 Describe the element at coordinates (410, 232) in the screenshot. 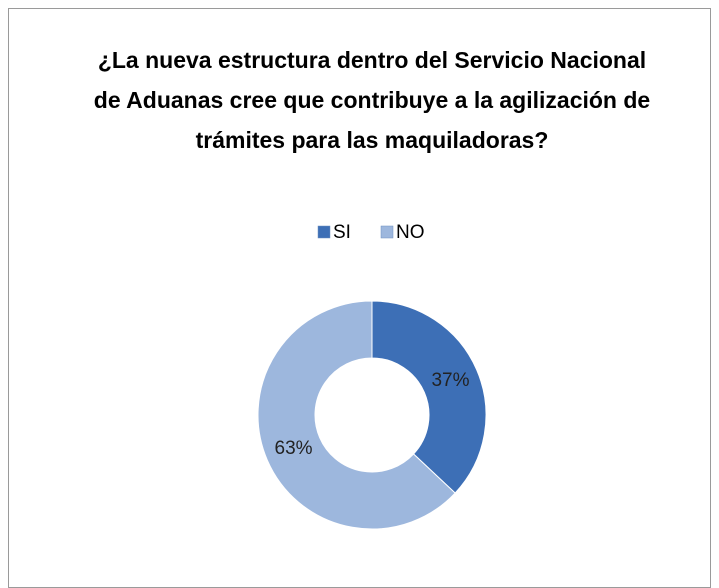

I see `legend-label: NO` at that location.